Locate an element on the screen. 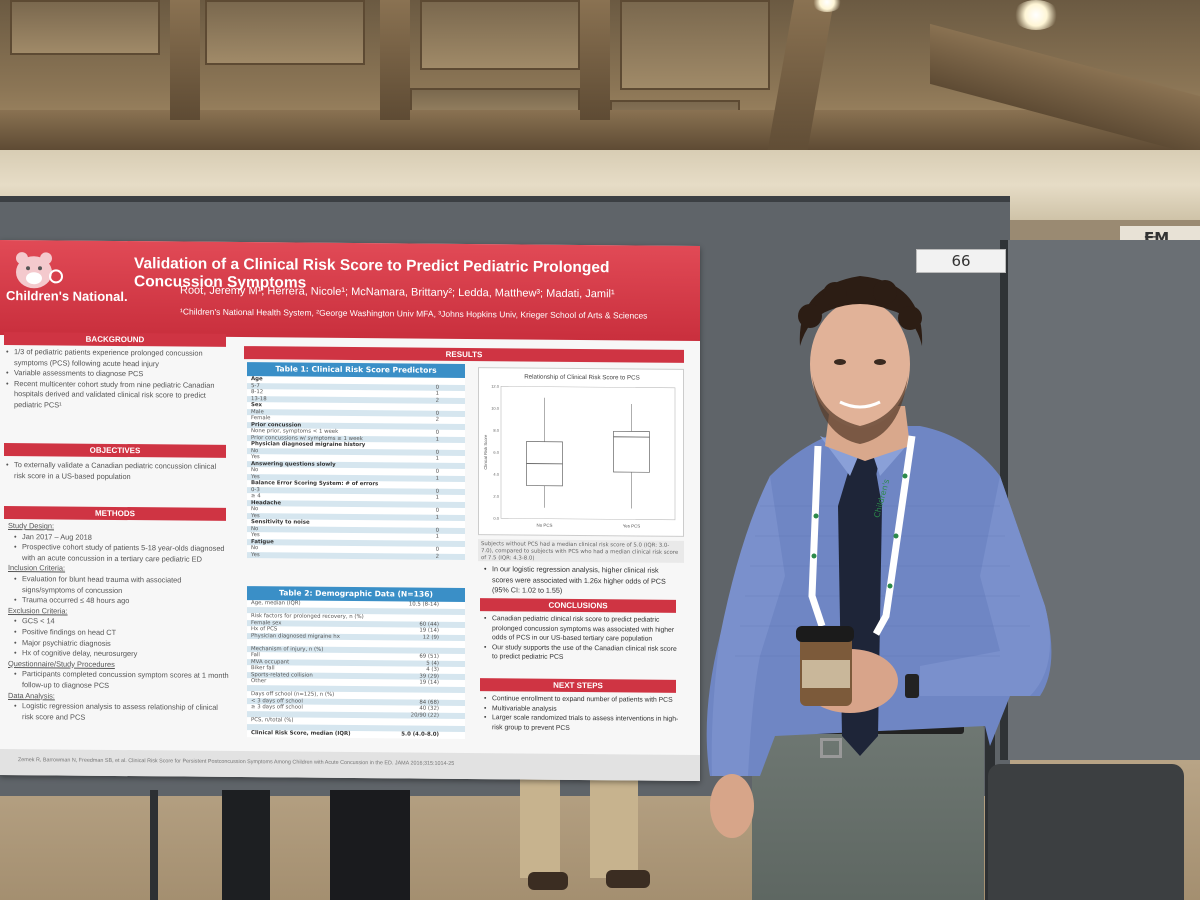 The height and width of the screenshot is (900, 1200). next-steps-heading: NEXT STEPS is located at coordinates (578, 685).